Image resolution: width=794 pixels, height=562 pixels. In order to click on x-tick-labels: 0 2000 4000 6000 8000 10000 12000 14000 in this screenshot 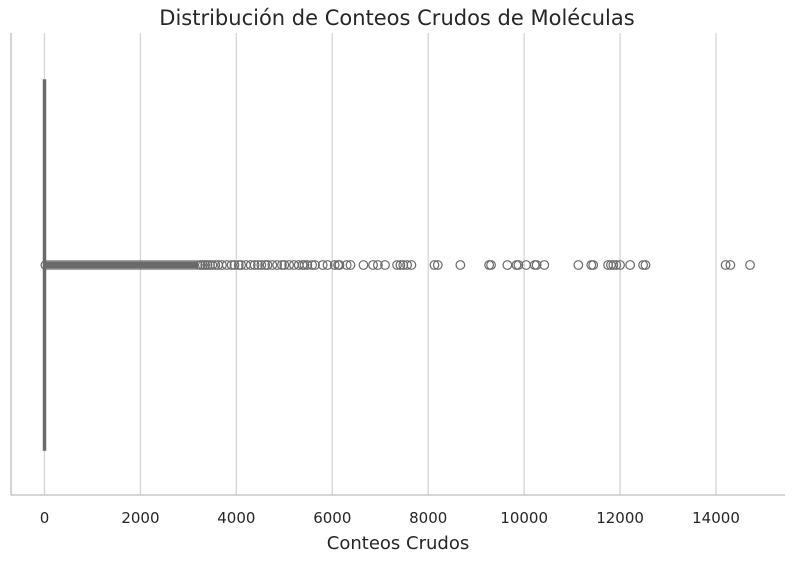, I will do `click(390, 518)`.